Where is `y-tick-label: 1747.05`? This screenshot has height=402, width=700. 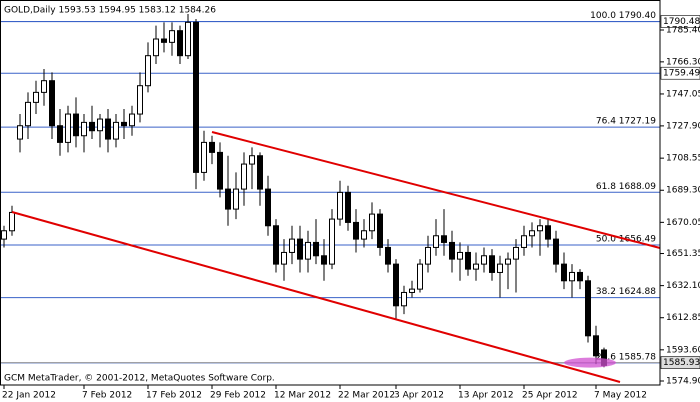
y-tick-label: 1747.05 is located at coordinates (683, 94).